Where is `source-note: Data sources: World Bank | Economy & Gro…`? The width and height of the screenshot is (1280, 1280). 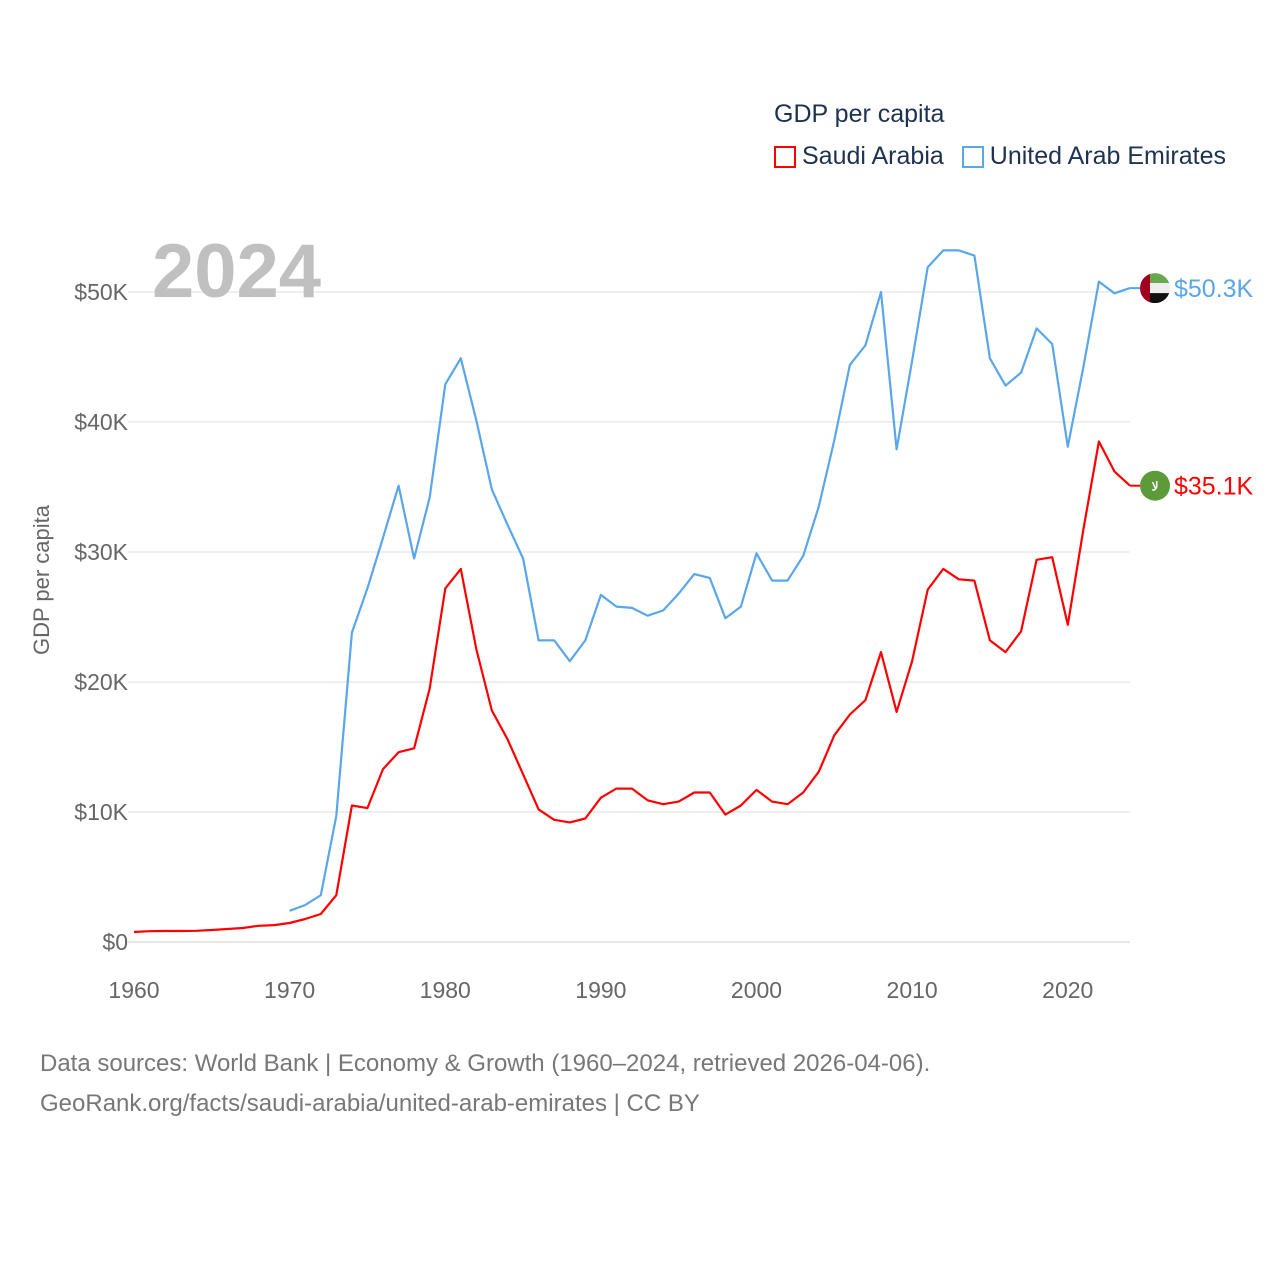 source-note: Data sources: World Bank | Economy & Gro… is located at coordinates (485, 1084).